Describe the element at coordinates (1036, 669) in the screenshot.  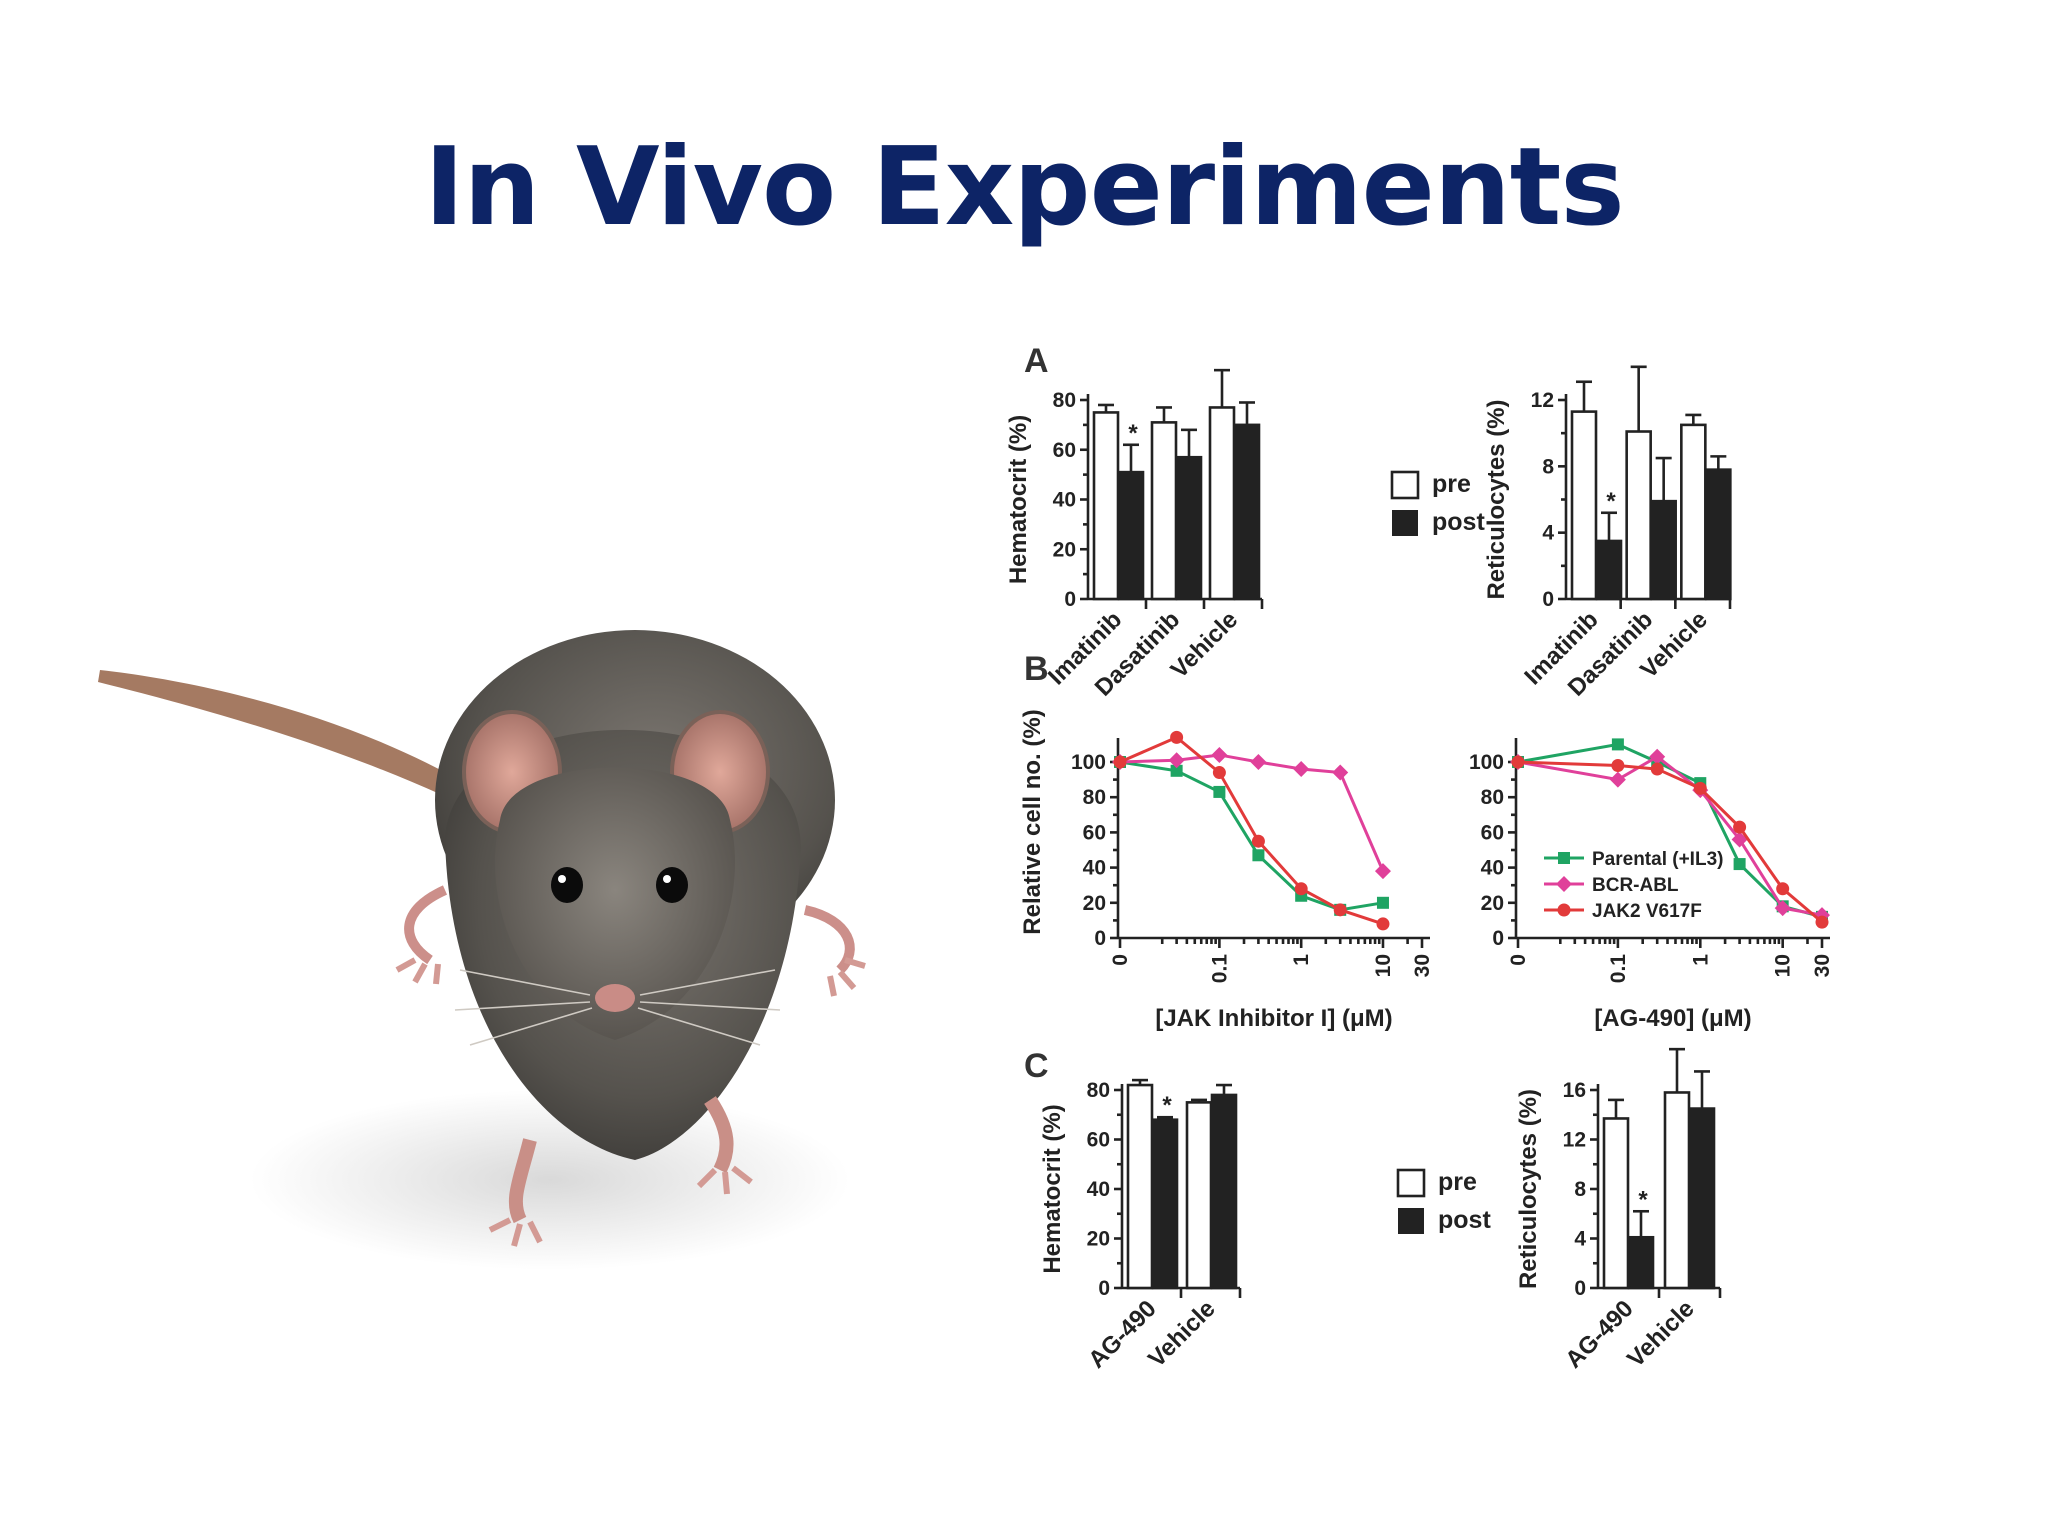
I see `panel-label-b: B` at that location.